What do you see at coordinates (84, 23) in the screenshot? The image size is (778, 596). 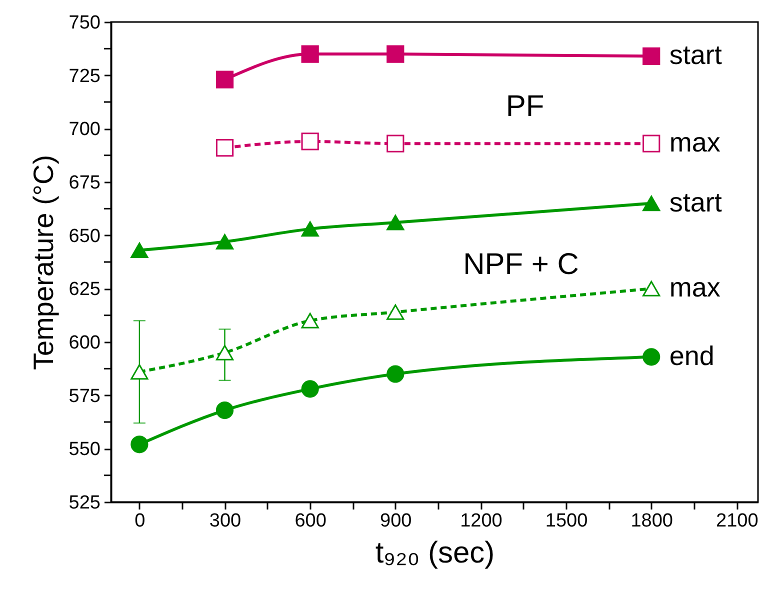 I see `y-tick-label: 750` at bounding box center [84, 23].